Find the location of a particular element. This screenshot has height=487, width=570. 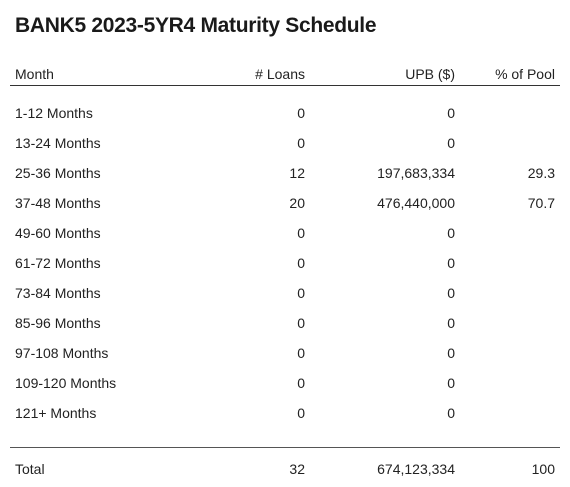

total-upb: 674,123,334 is located at coordinates (416, 469).